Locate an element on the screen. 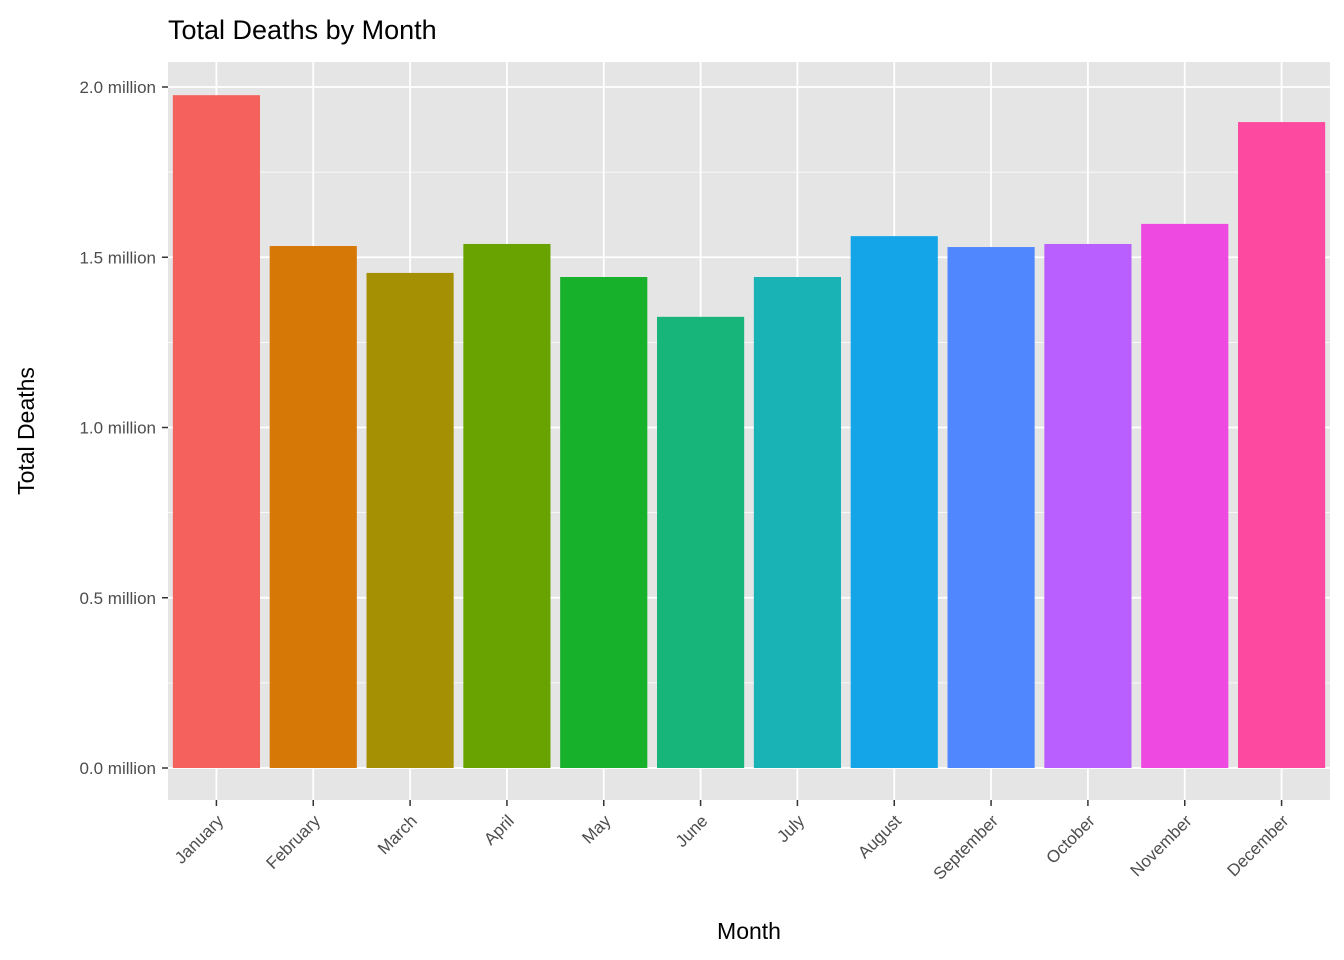  x-tick-label: December is located at coordinates (1258, 845).